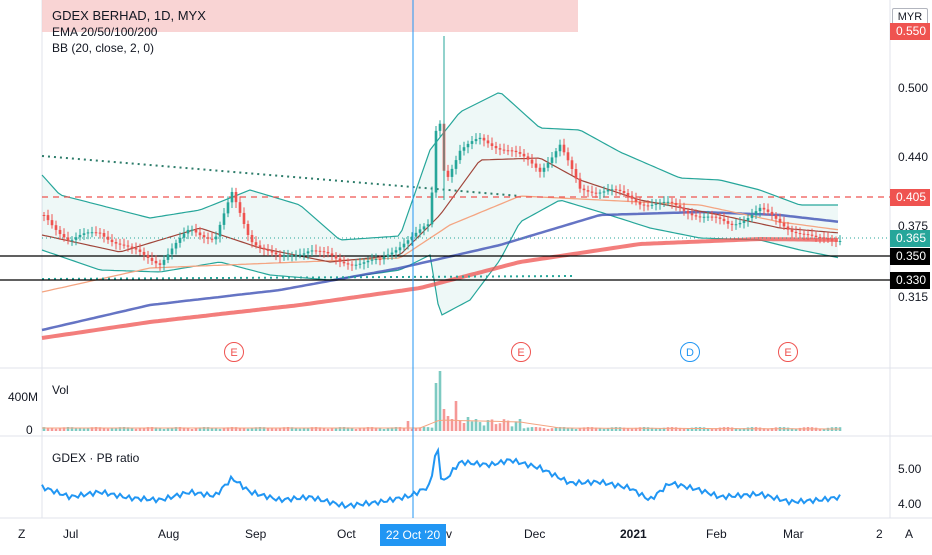 The image size is (932, 555). What do you see at coordinates (103, 48) in the screenshot?
I see `bb-indicator-label: BB (20, close, 2, 0)` at bounding box center [103, 48].